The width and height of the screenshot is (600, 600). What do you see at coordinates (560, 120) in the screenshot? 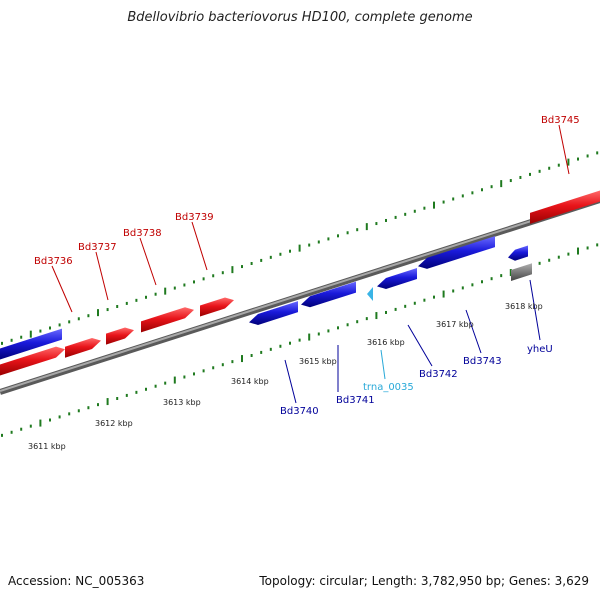
I see `gene-label-bd3745: Bd3745` at bounding box center [560, 120].